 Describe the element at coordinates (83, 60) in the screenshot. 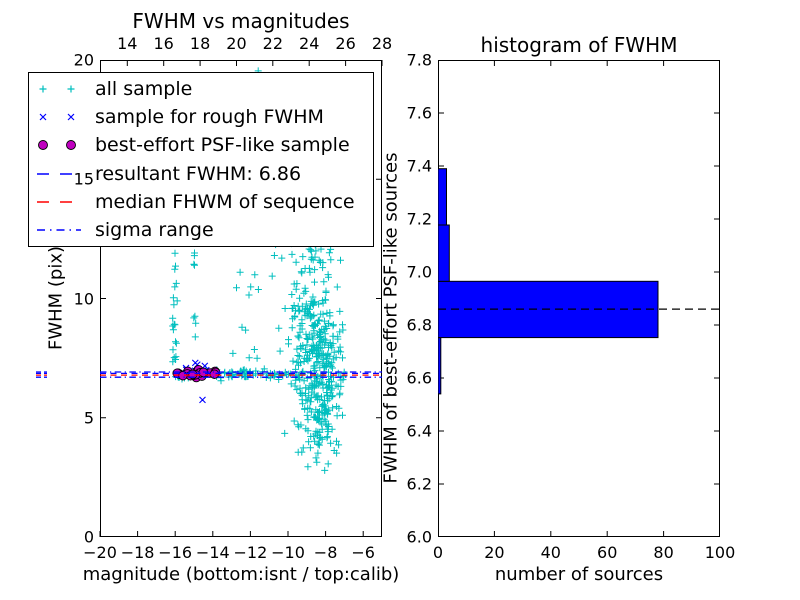

I see `left-plot-ytick-label: 20` at that location.